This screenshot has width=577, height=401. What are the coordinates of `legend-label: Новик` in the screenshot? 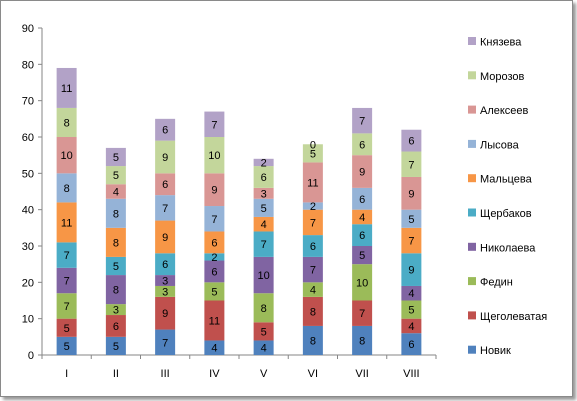 It's located at (495, 351).